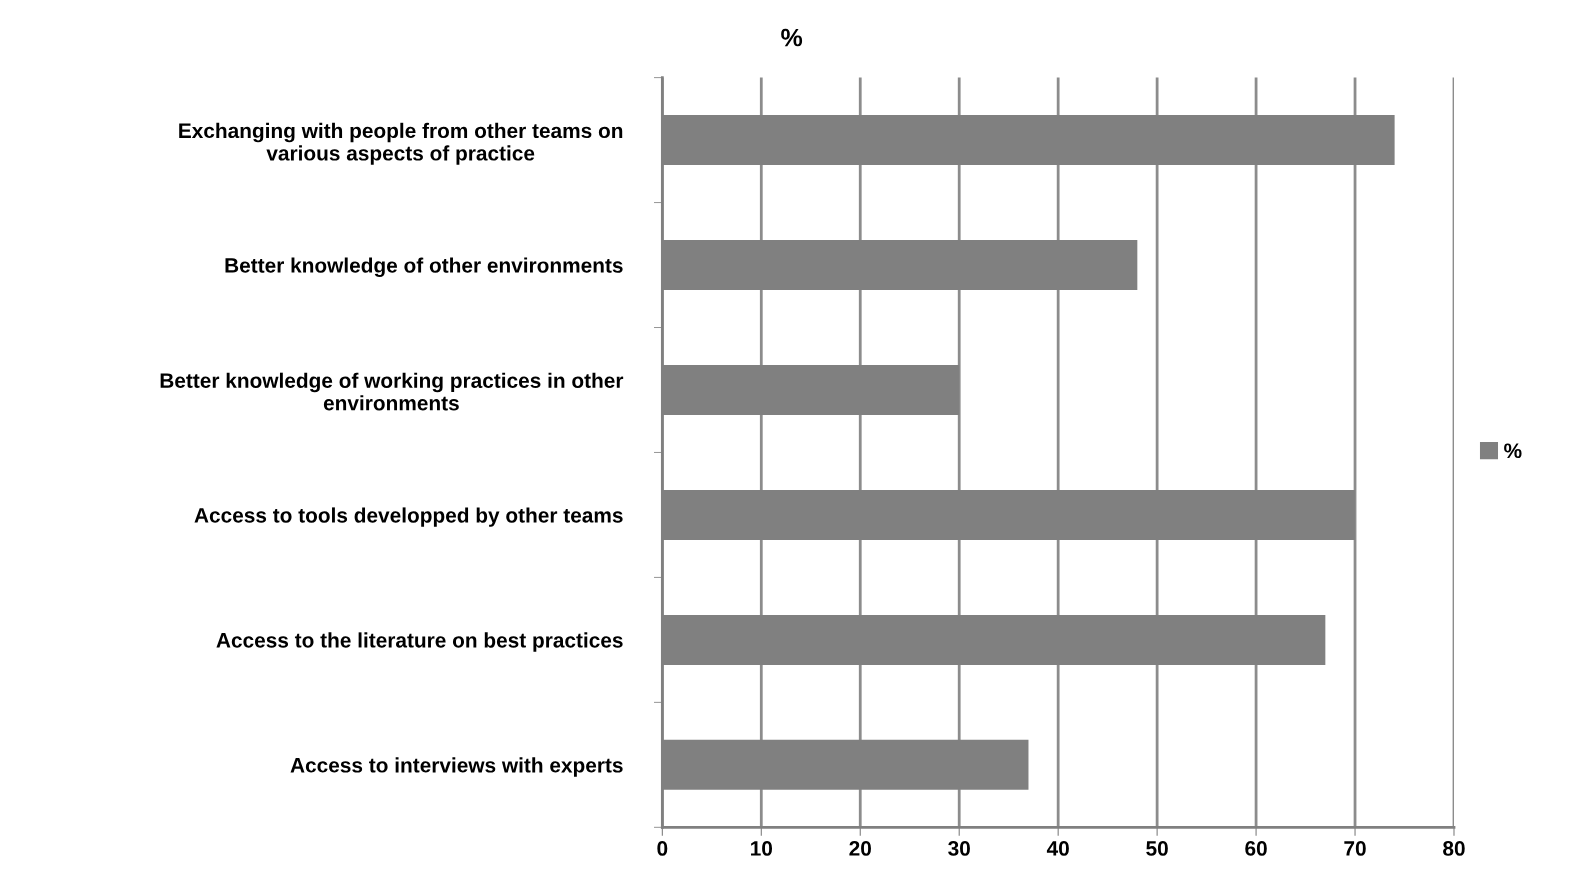 This screenshot has height=882, width=1577. Describe the element at coordinates (959, 848) in the screenshot. I see `x-tick-label: 30` at that location.